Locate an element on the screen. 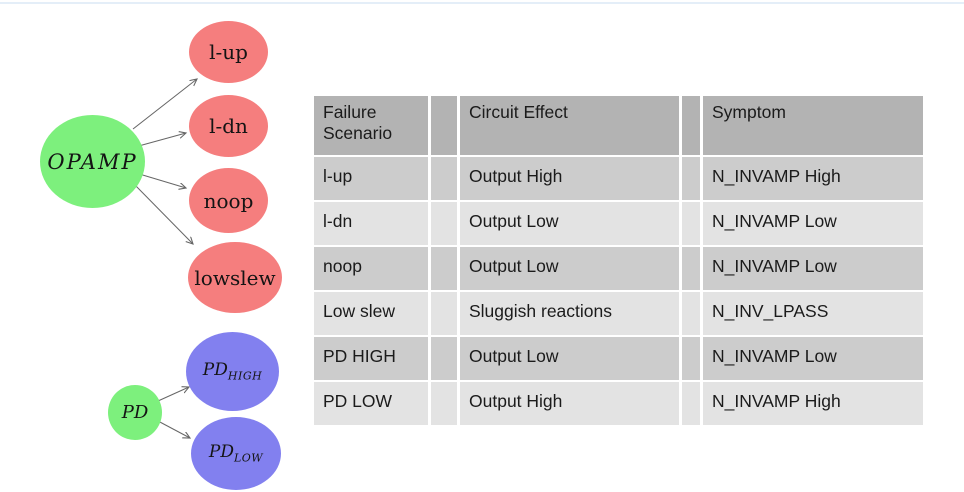 This screenshot has height=492, width=964. header-symptom: Symptom is located at coordinates (813, 125).